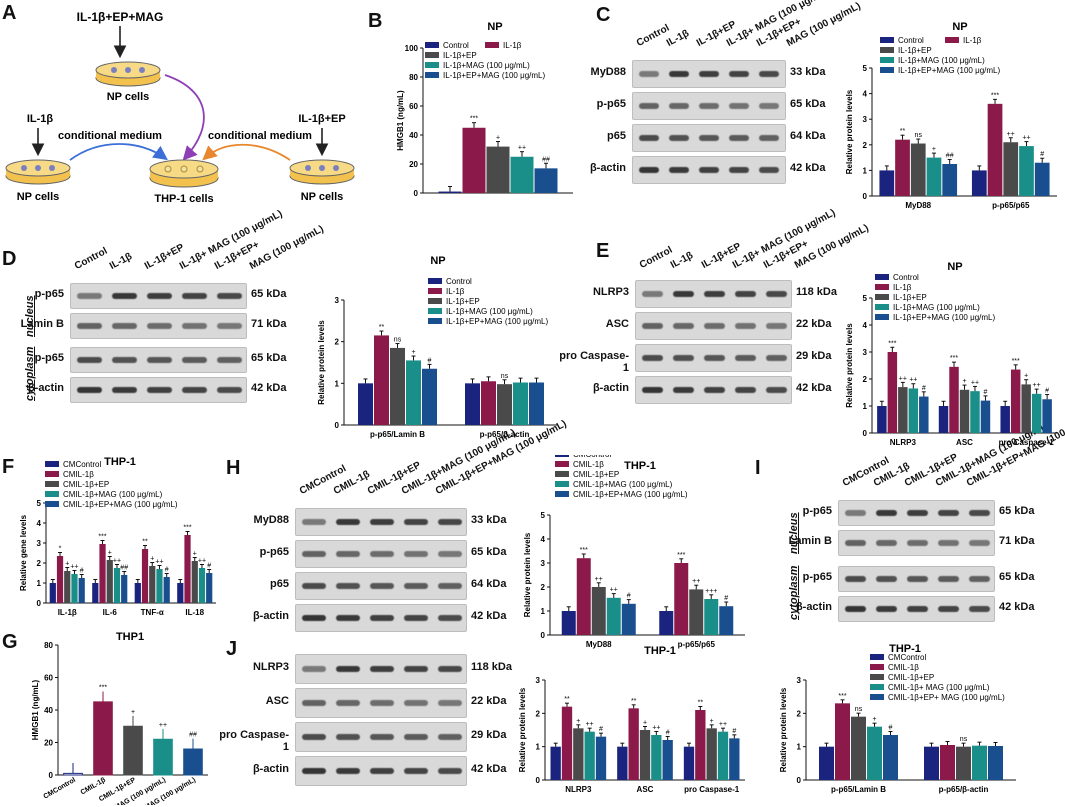 This screenshot has height=807, width=1065. Describe the element at coordinates (274, 552) in the screenshot. I see `blot-protein-label: p-p65` at that location.